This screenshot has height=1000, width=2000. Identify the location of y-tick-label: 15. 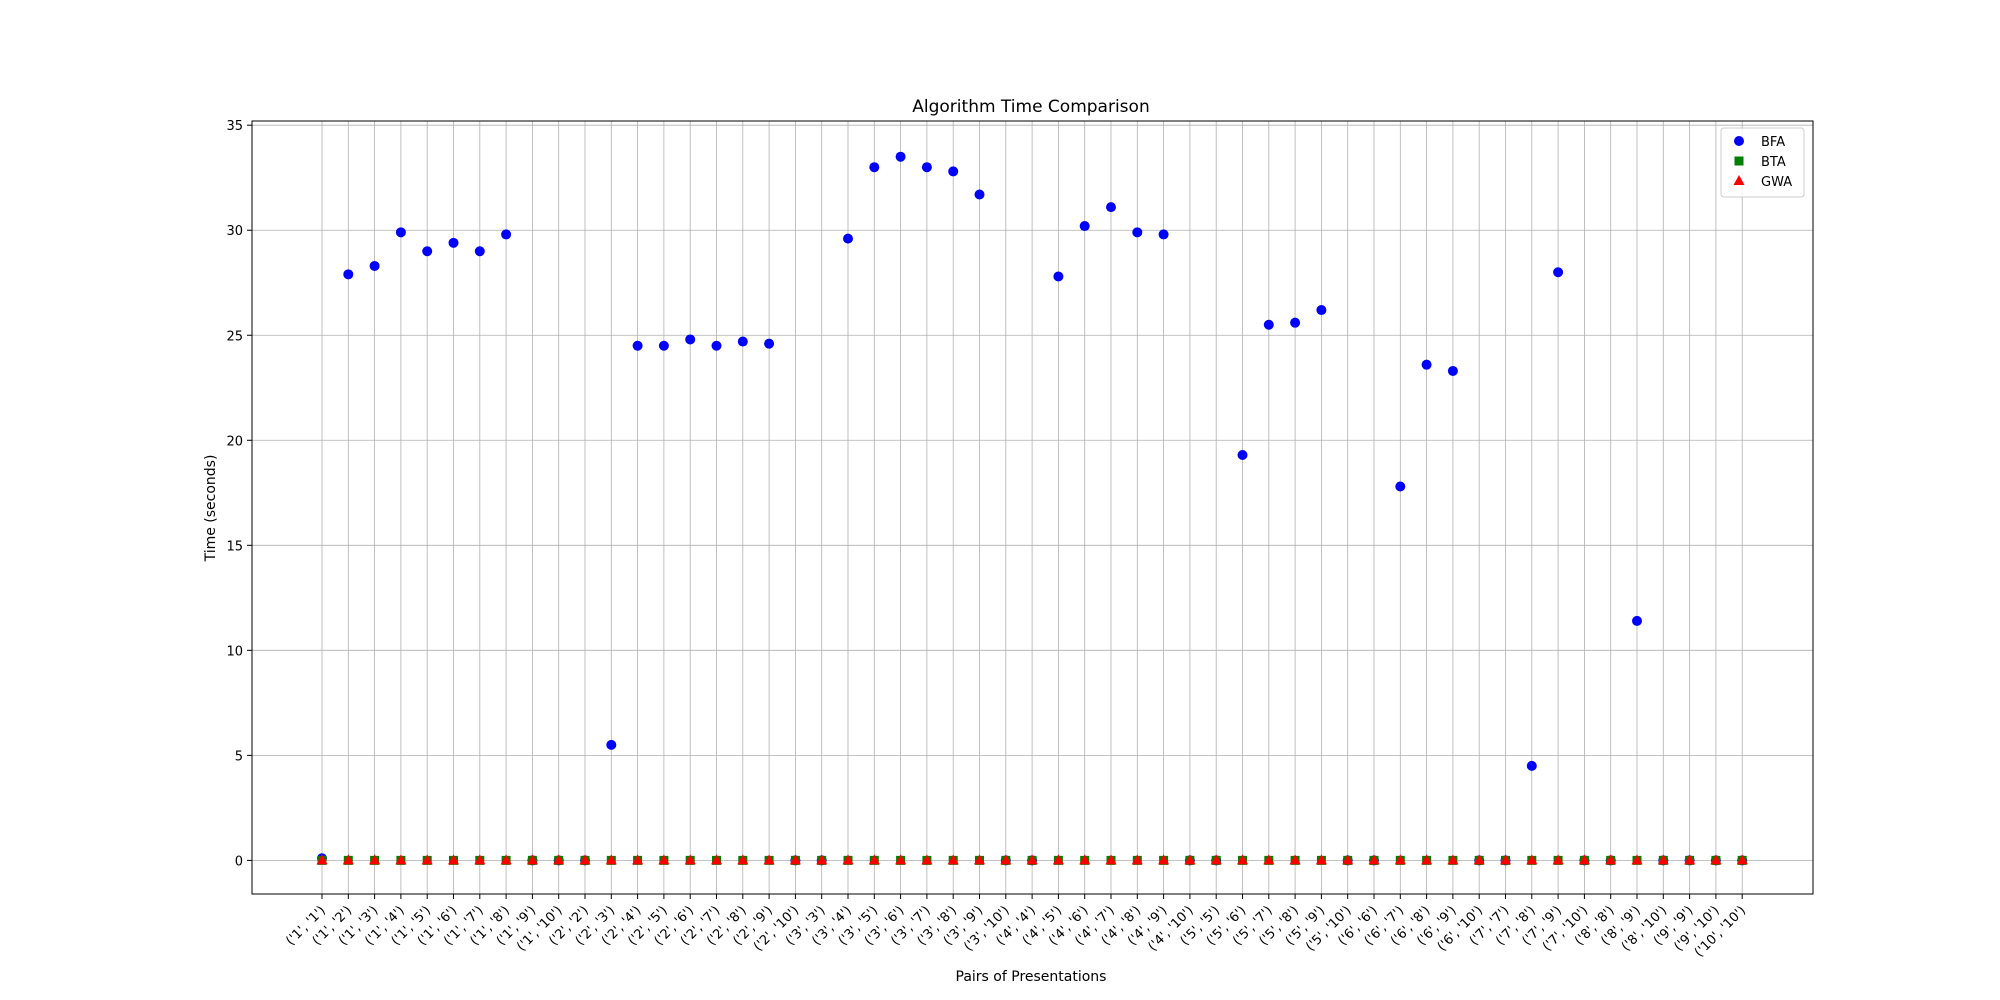
(234, 546).